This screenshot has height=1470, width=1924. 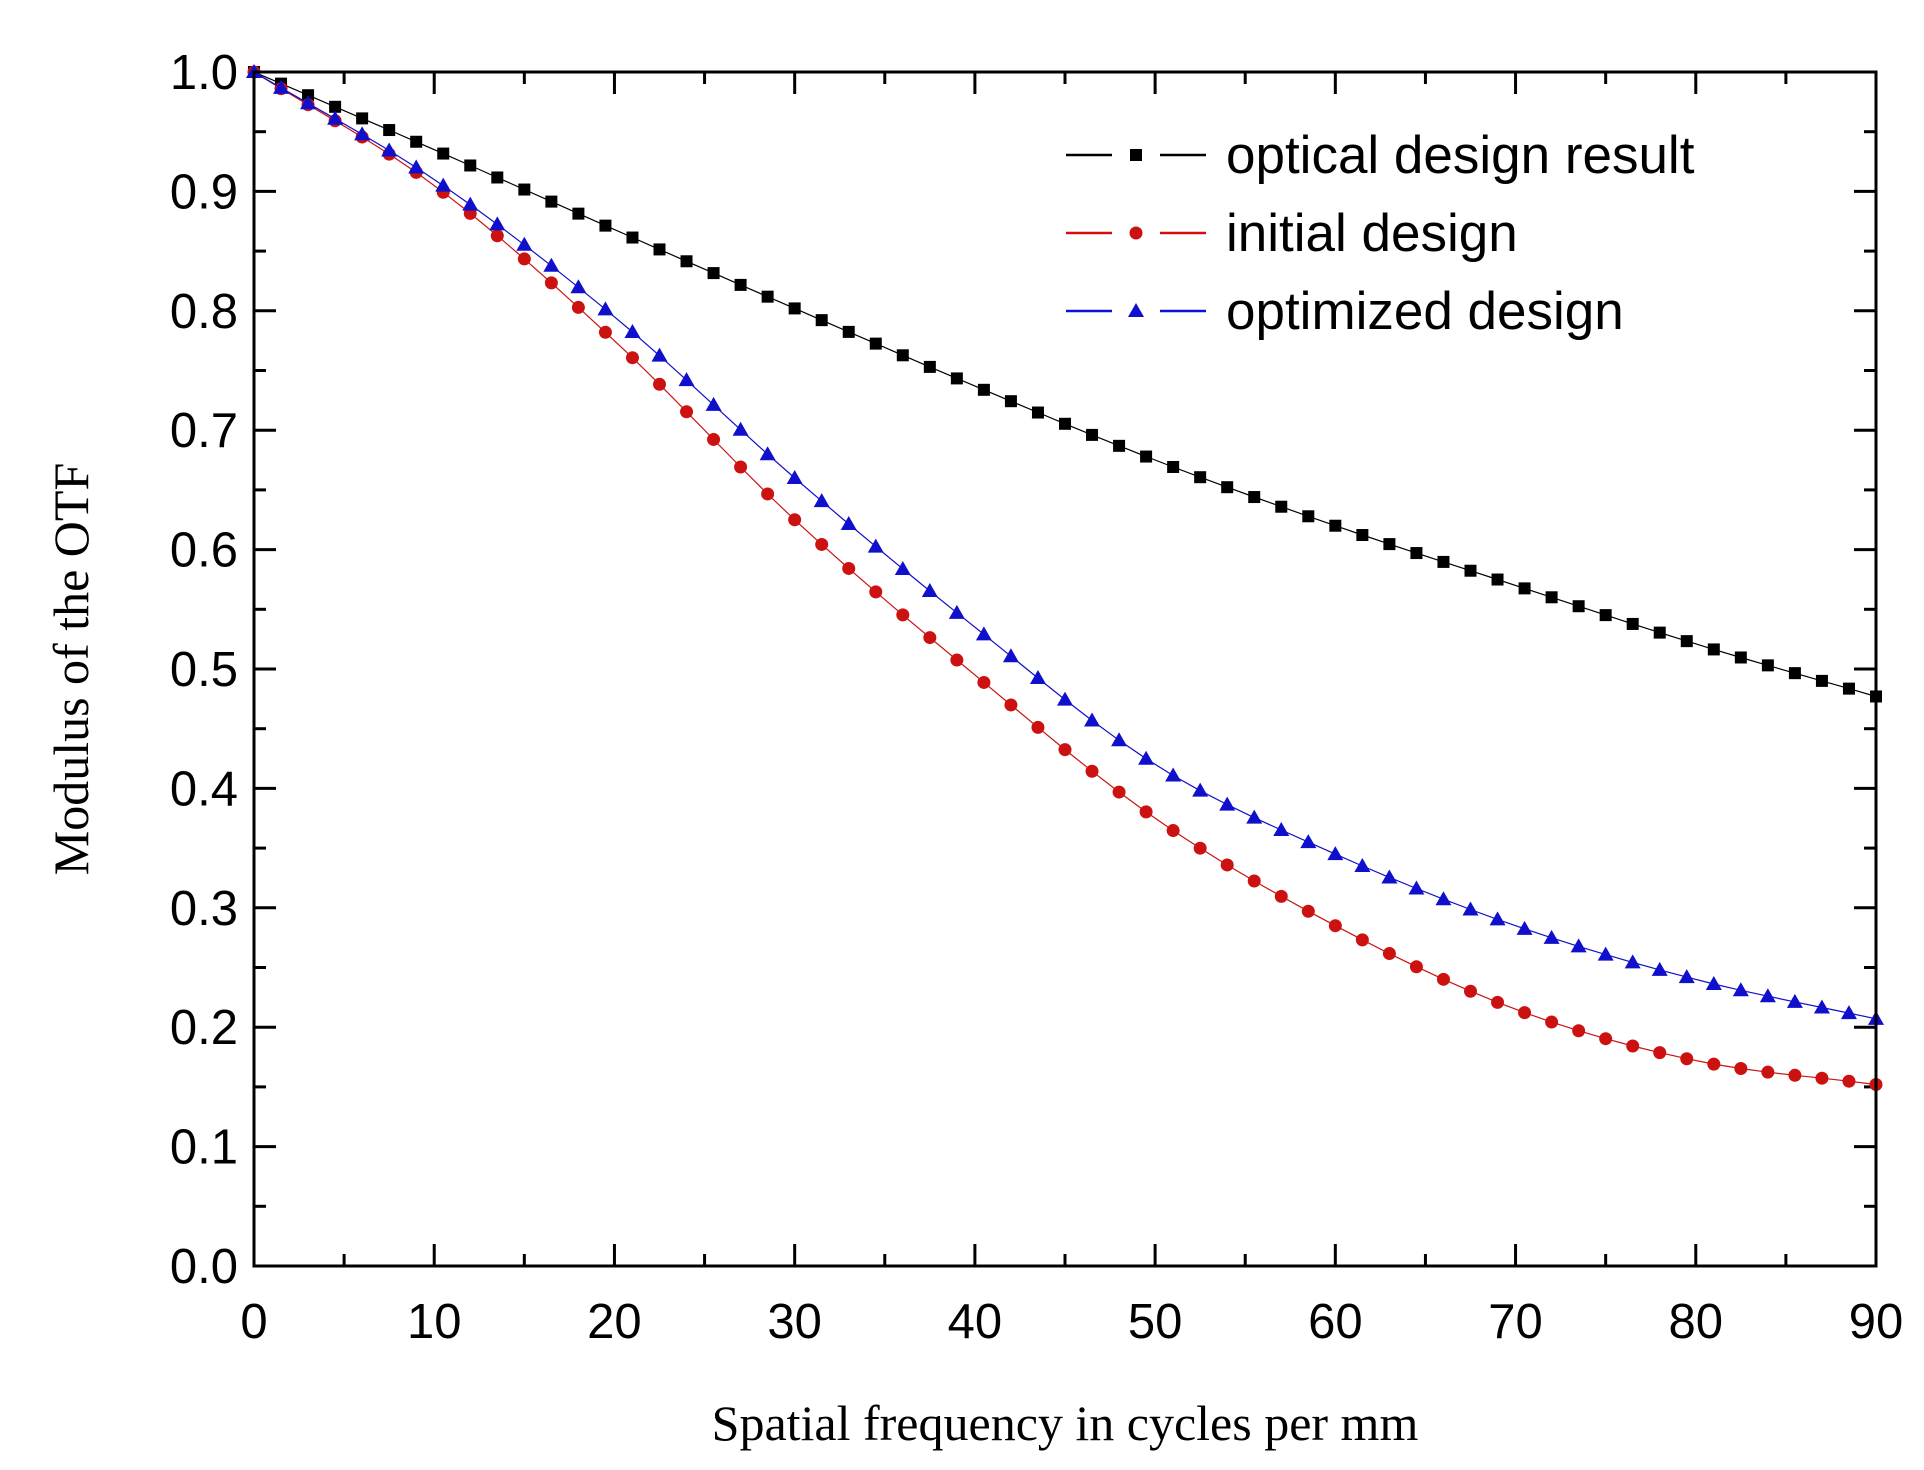 I want to click on y-tick-label: 0.4, so click(x=204, y=789).